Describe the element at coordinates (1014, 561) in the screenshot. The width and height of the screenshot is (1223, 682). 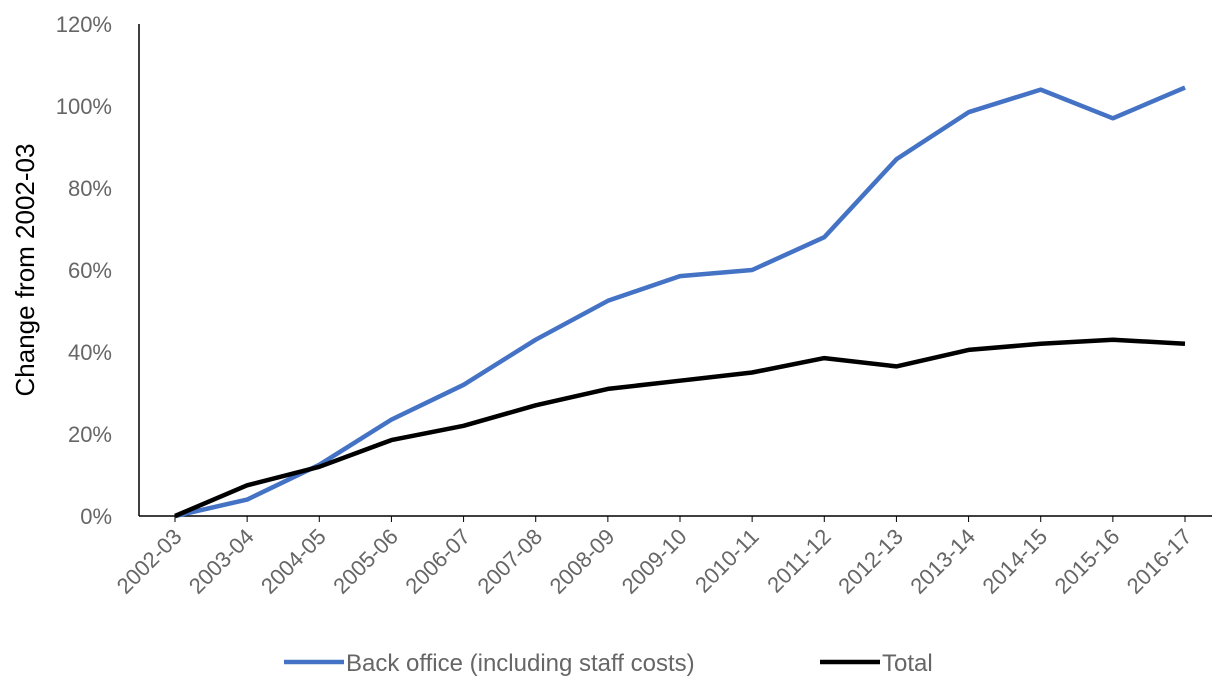
I see `x-tick-label: 2014-15` at that location.